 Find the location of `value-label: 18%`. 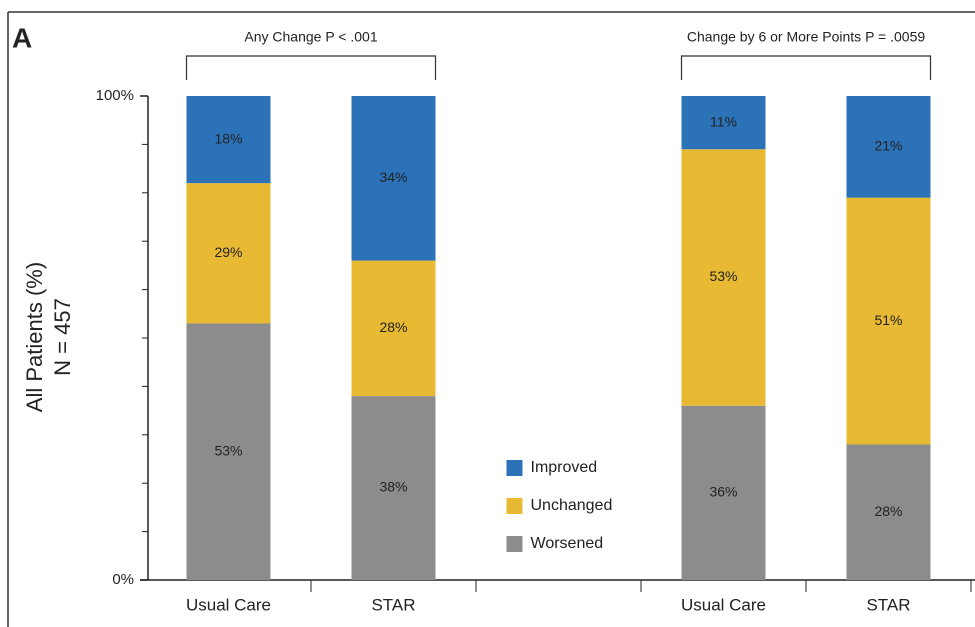

value-label: 18% is located at coordinates (228, 138).